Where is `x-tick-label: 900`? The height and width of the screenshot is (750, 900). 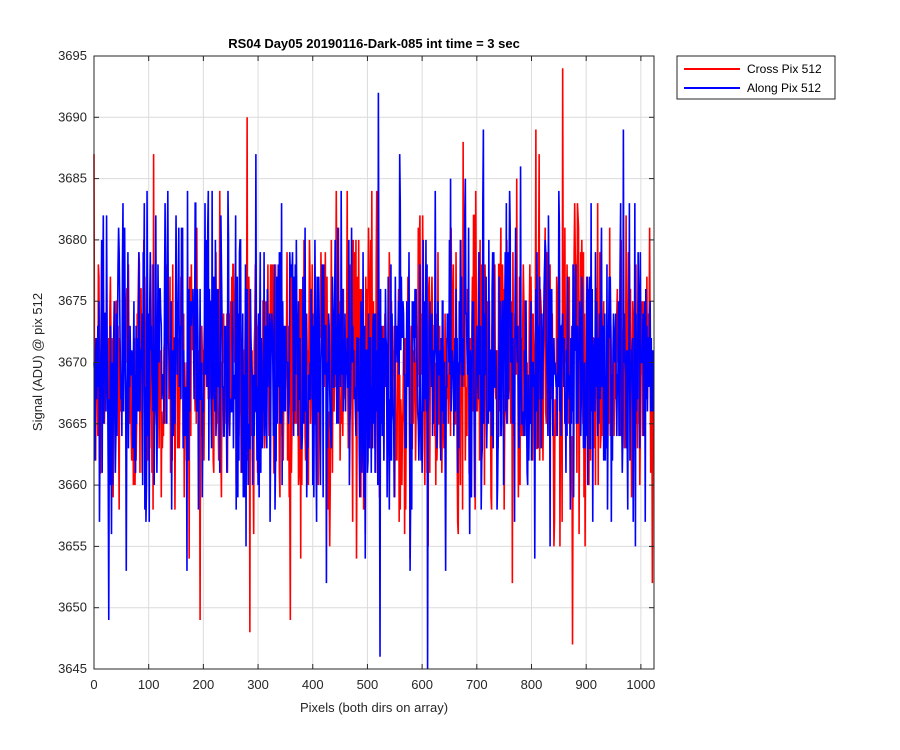
x-tick-label: 900 is located at coordinates (586, 684).